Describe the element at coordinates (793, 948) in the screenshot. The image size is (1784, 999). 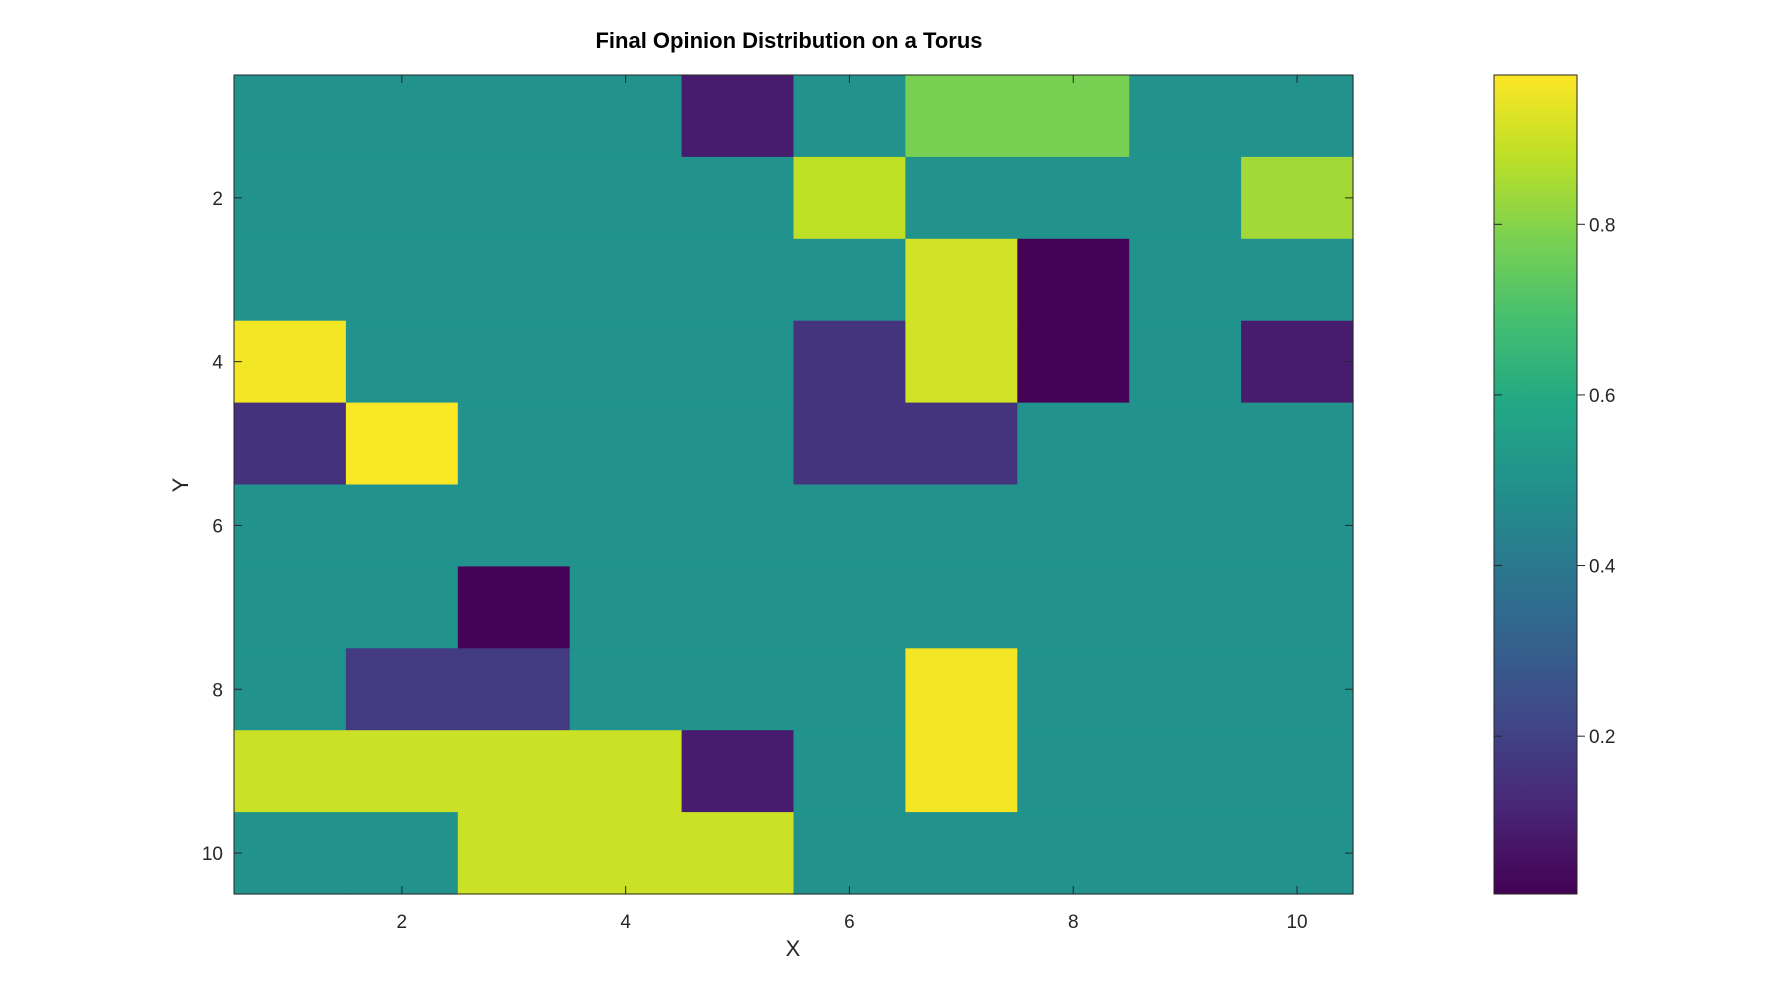
I see `x-axis-label: X` at that location.